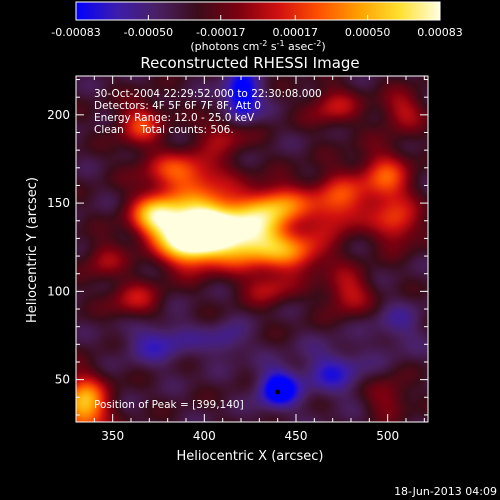 The image size is (500, 500). I want to click on colorbar-unit-part: (photons cm, so click(224, 46).